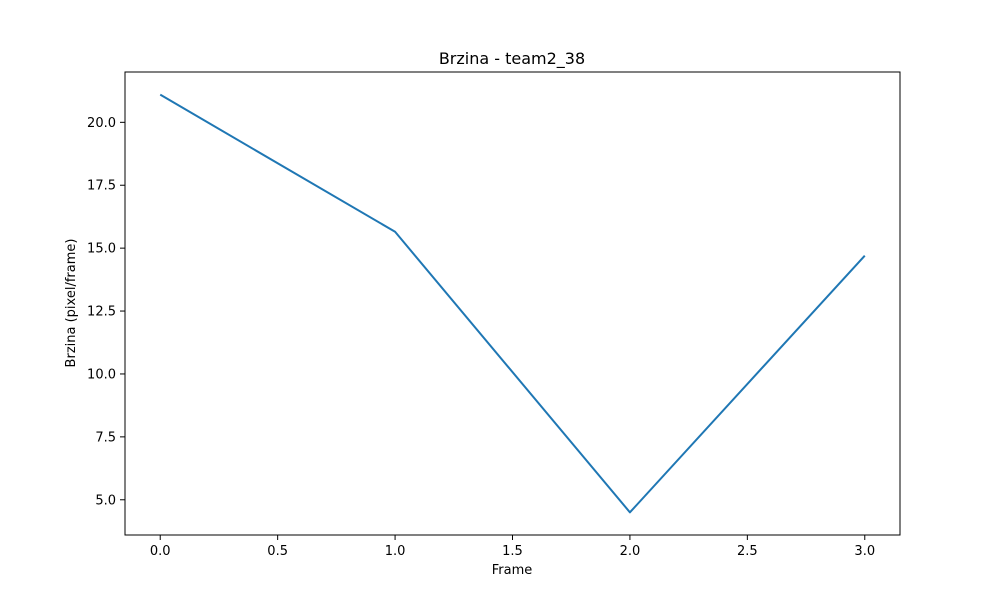 This screenshot has width=1000, height=600. What do you see at coordinates (160, 551) in the screenshot?
I see `x-tick-label: 0.0` at bounding box center [160, 551].